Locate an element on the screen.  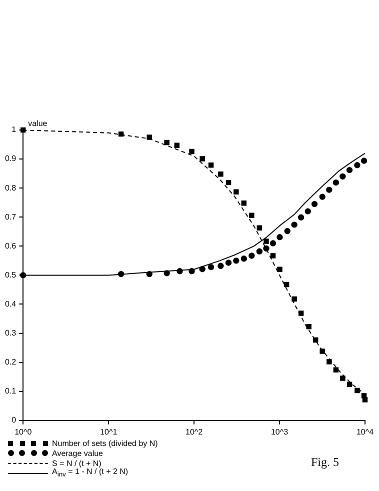
x-tick-label: 10^1 is located at coordinates (109, 431).